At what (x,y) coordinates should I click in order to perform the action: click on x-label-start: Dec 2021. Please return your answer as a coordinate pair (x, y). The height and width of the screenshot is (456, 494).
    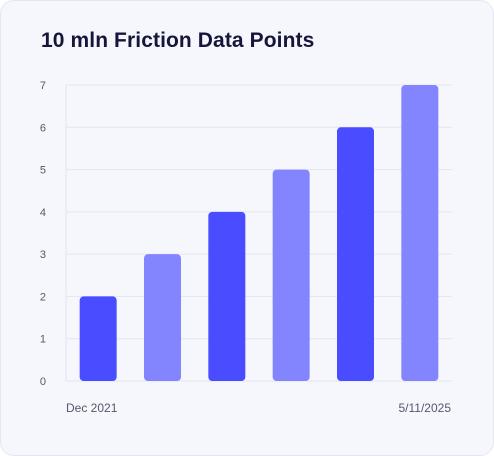
    Looking at the image, I should click on (92, 408).